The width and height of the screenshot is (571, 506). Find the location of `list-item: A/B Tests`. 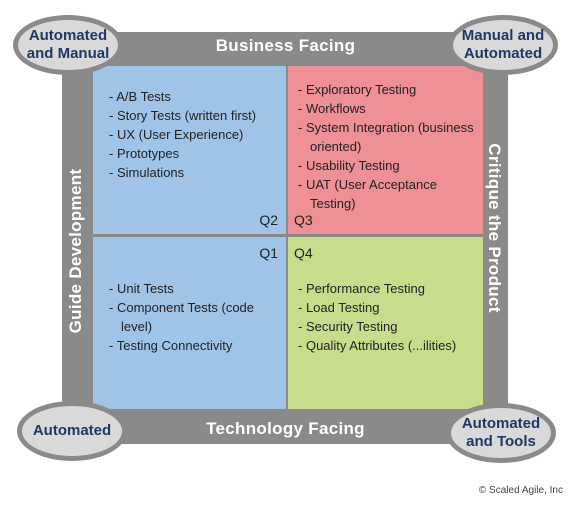

list-item: A/B Tests is located at coordinates (195, 96).